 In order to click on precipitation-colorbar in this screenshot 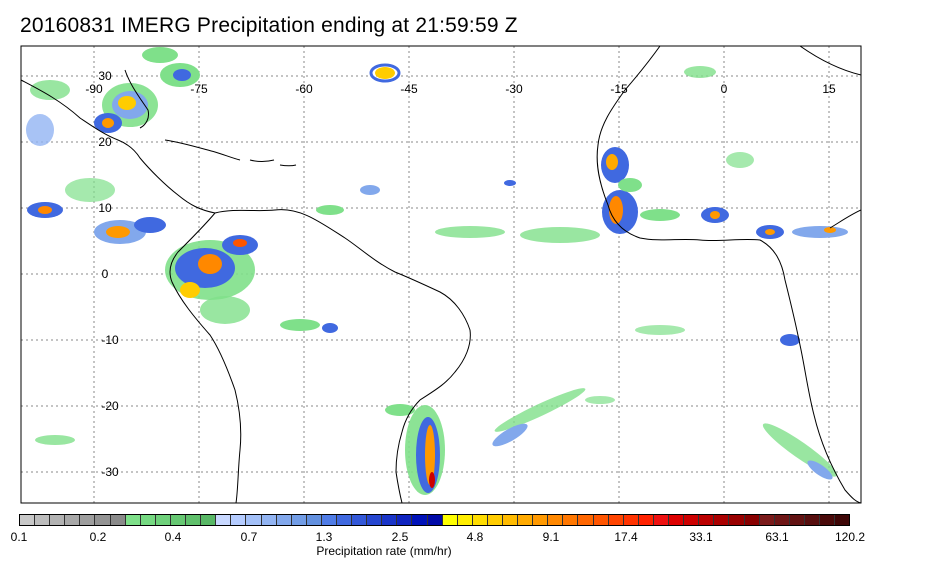, I will do `click(434, 520)`.